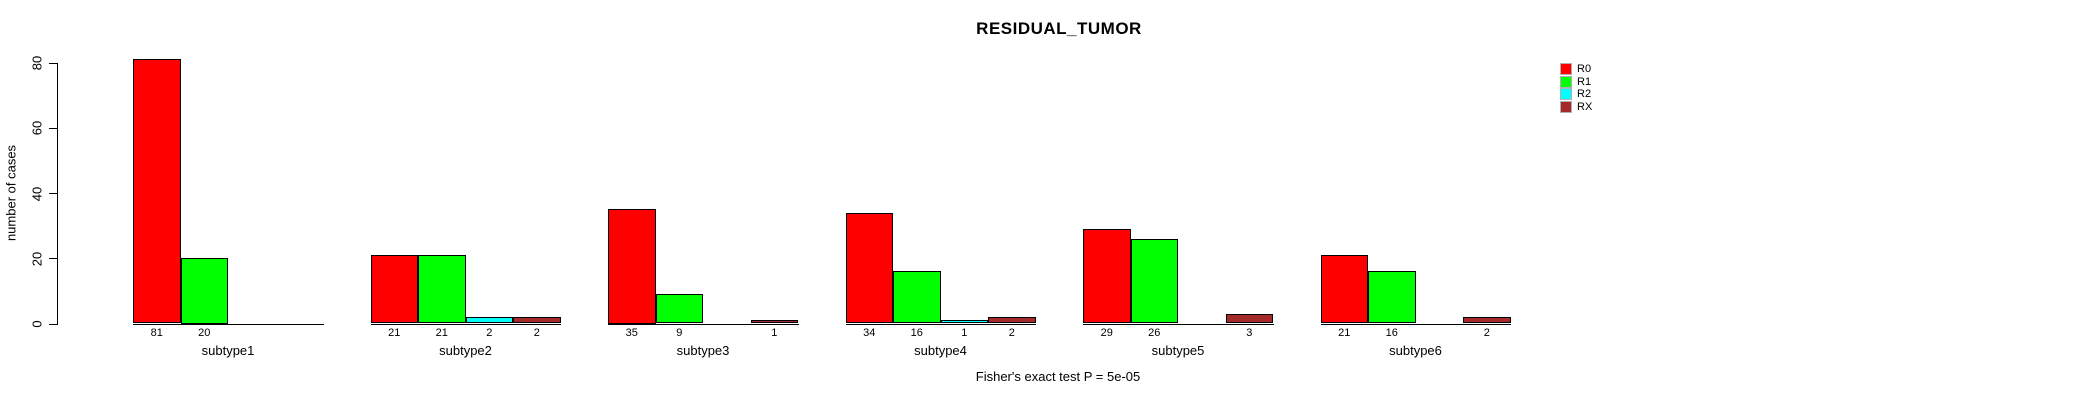 This screenshot has height=400, width=2090. Describe the element at coordinates (679, 333) in the screenshot. I see `bar-value-label: 9` at that location.